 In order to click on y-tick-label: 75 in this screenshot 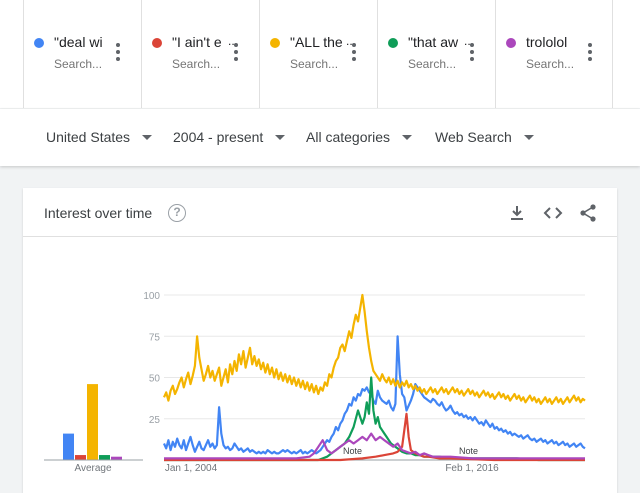, I will do `click(155, 337)`.